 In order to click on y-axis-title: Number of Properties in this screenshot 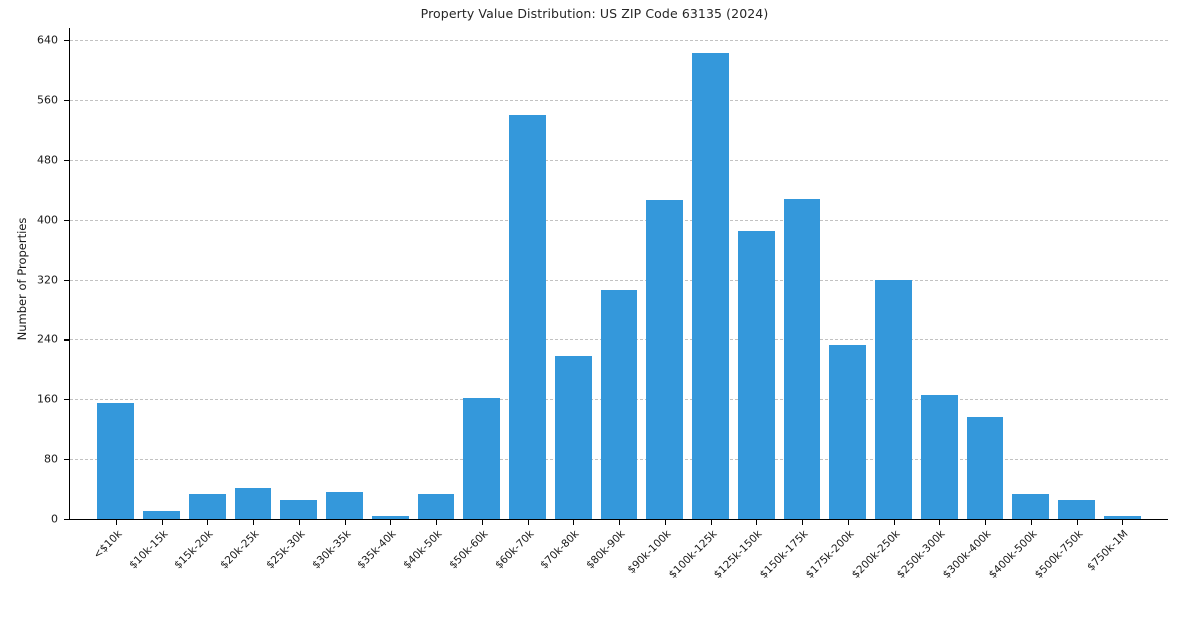, I will do `click(22, 279)`.